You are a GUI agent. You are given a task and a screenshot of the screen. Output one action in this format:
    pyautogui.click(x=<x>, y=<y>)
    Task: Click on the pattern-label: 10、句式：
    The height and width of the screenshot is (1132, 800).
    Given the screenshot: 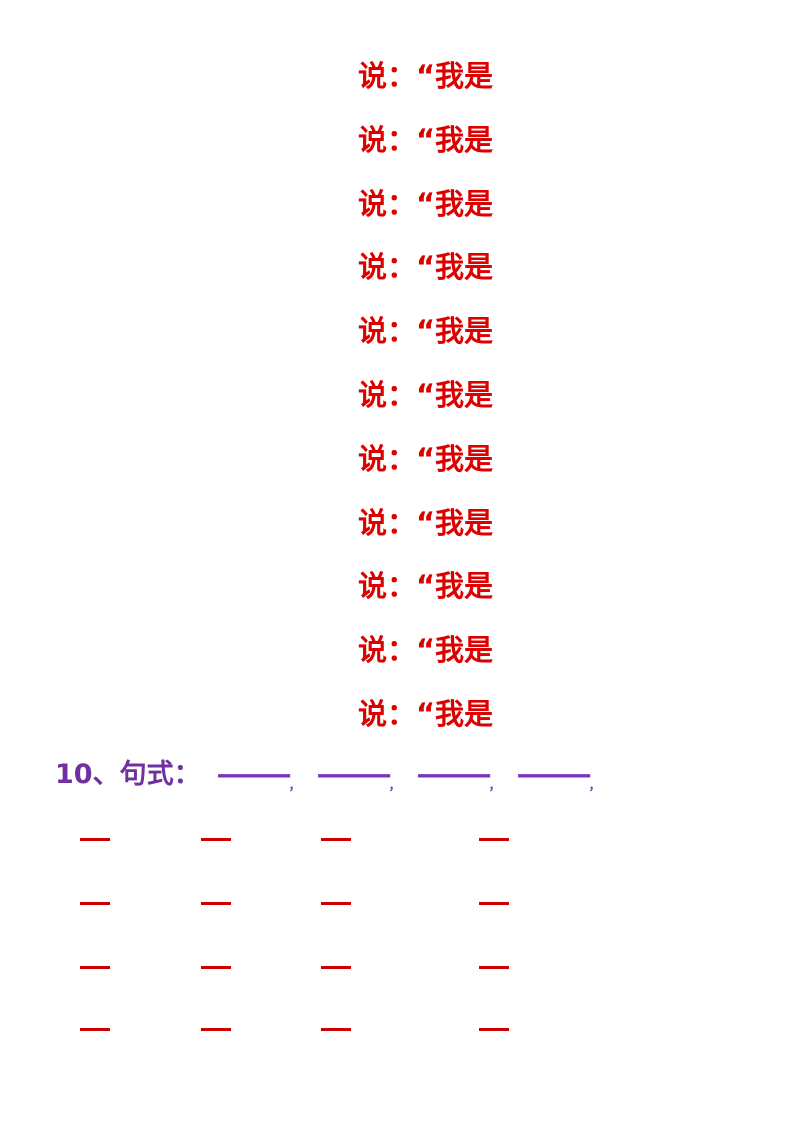 What is the action you would take?
    pyautogui.click(x=128, y=774)
    